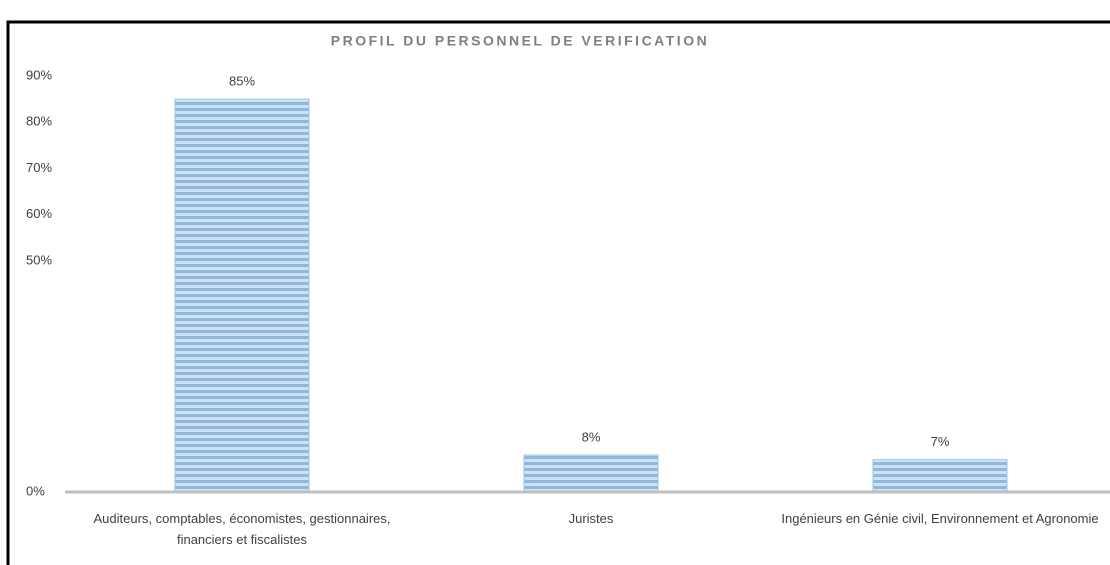 The height and width of the screenshot is (565, 1110). What do you see at coordinates (39, 259) in the screenshot?
I see `y-tick-label: 50%` at bounding box center [39, 259].